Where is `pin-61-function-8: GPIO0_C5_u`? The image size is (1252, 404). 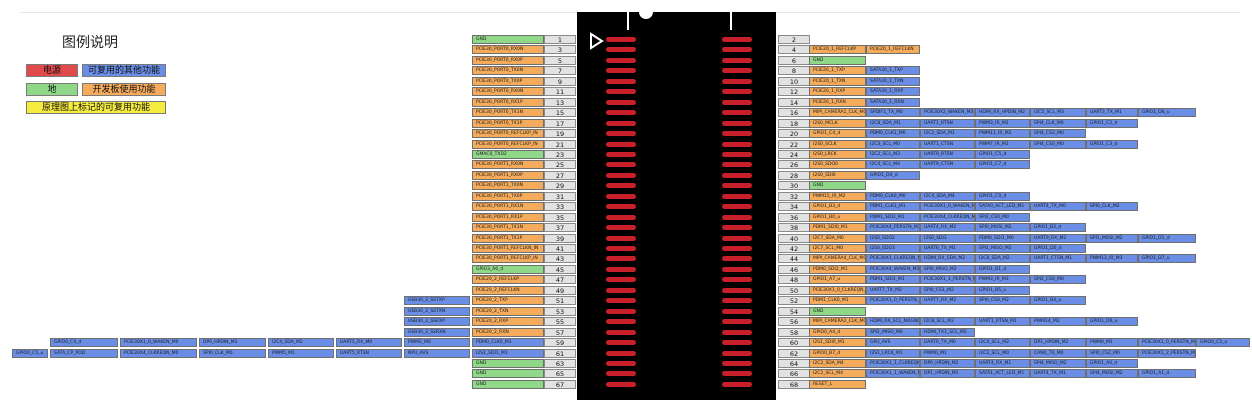 pin-61-function-8: GPIO0_C5_u is located at coordinates (30, 353).